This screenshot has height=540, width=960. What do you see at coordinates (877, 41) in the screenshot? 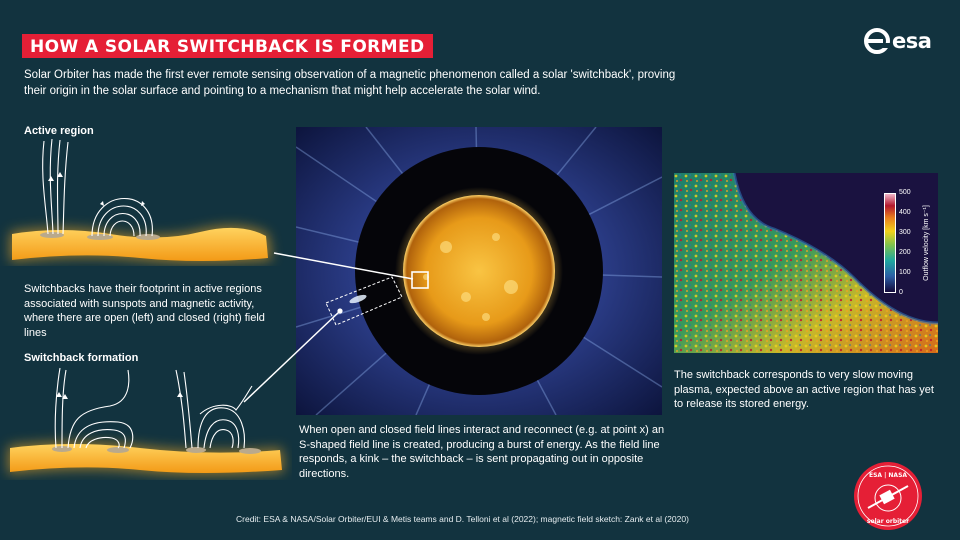
I see `esa-e-icon` at bounding box center [877, 41].